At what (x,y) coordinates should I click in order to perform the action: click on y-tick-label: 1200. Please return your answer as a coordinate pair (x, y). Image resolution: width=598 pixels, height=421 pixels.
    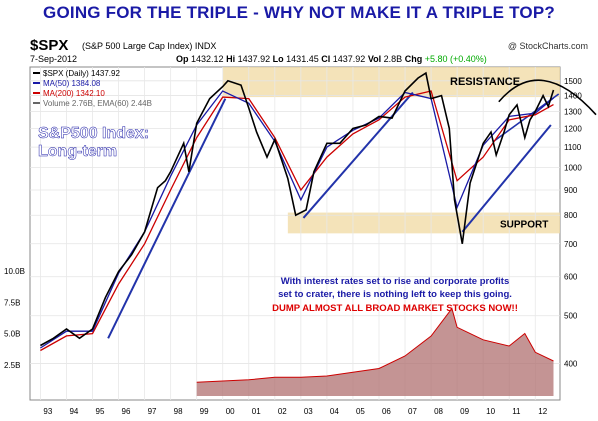
    Looking at the image, I should click on (573, 129).